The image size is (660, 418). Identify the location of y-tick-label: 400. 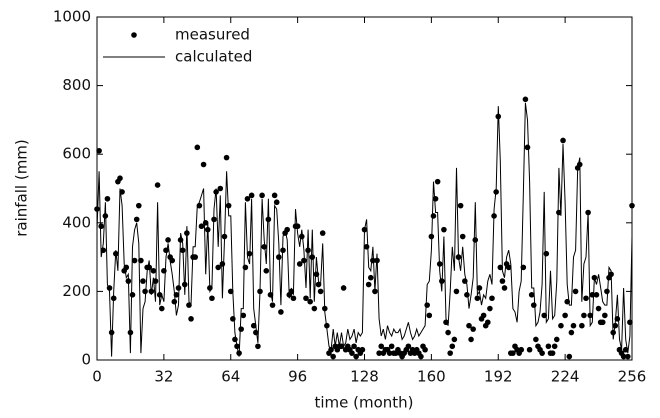
(76, 222).